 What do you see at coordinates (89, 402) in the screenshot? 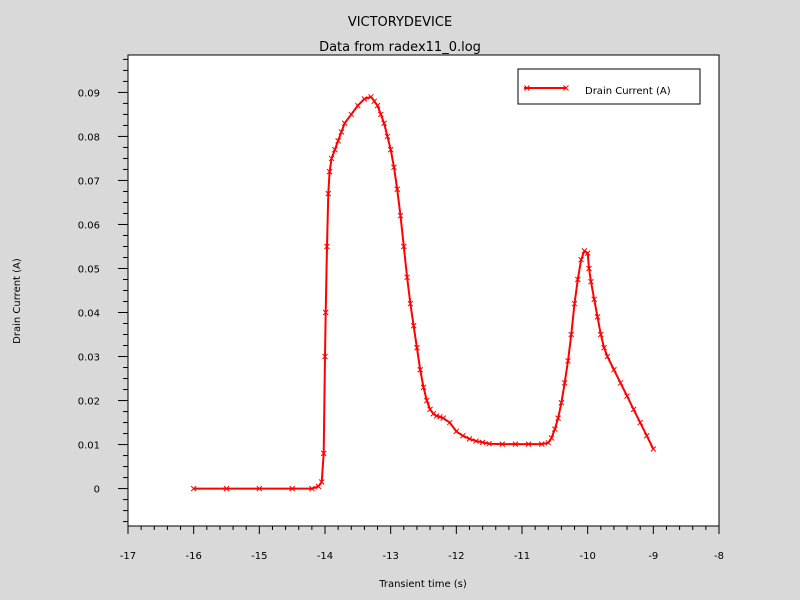
I see `y-tick-label: 0.02` at bounding box center [89, 402].